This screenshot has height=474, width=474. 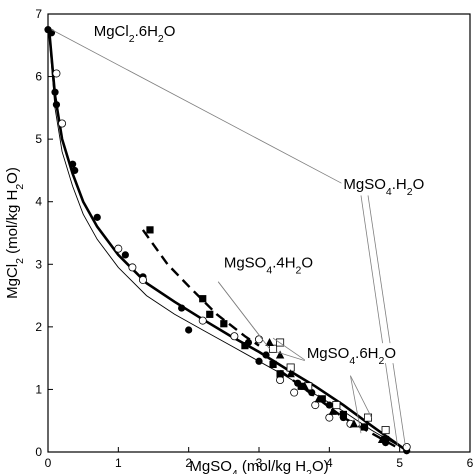 I want to click on annotation-bg-mgso4-h2o, so click(x=386, y=184).